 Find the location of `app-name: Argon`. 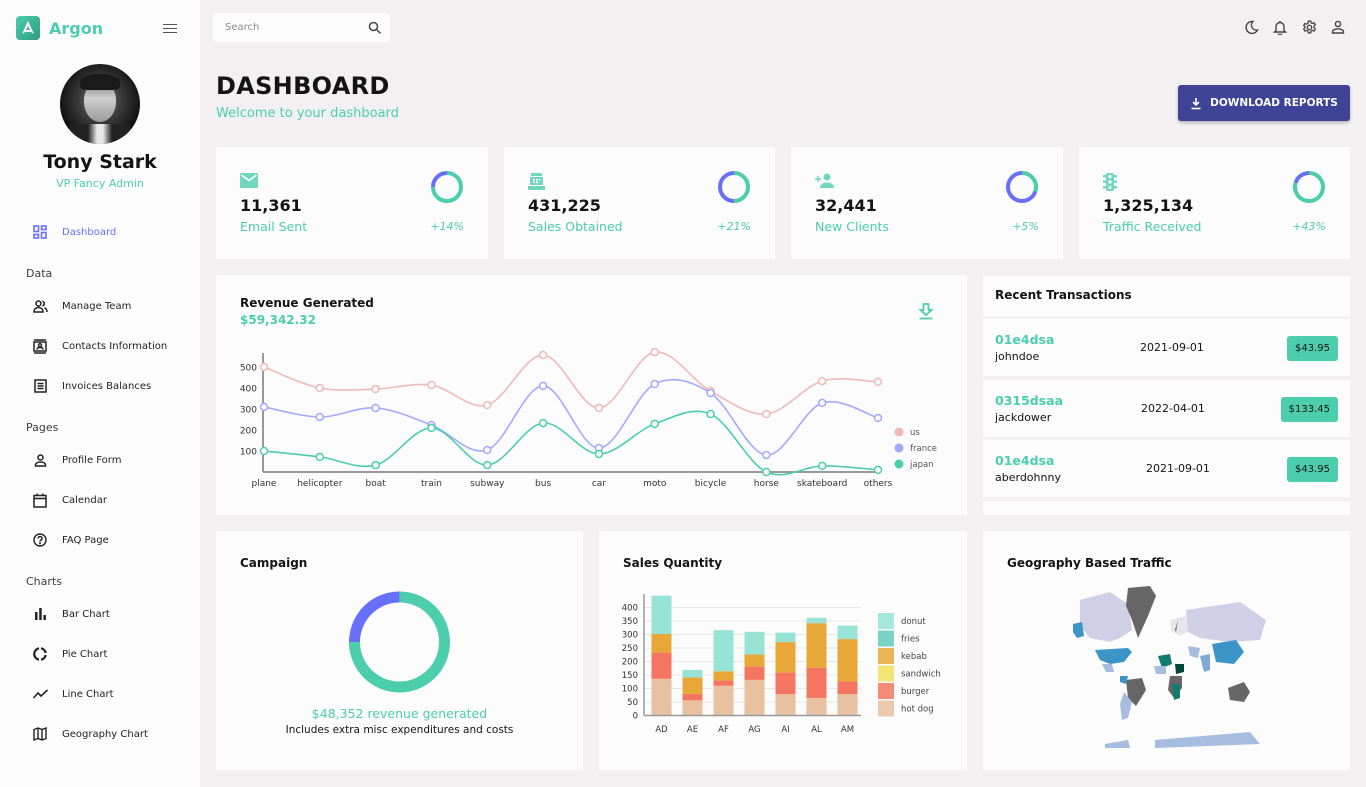

app-name: Argon is located at coordinates (76, 28).